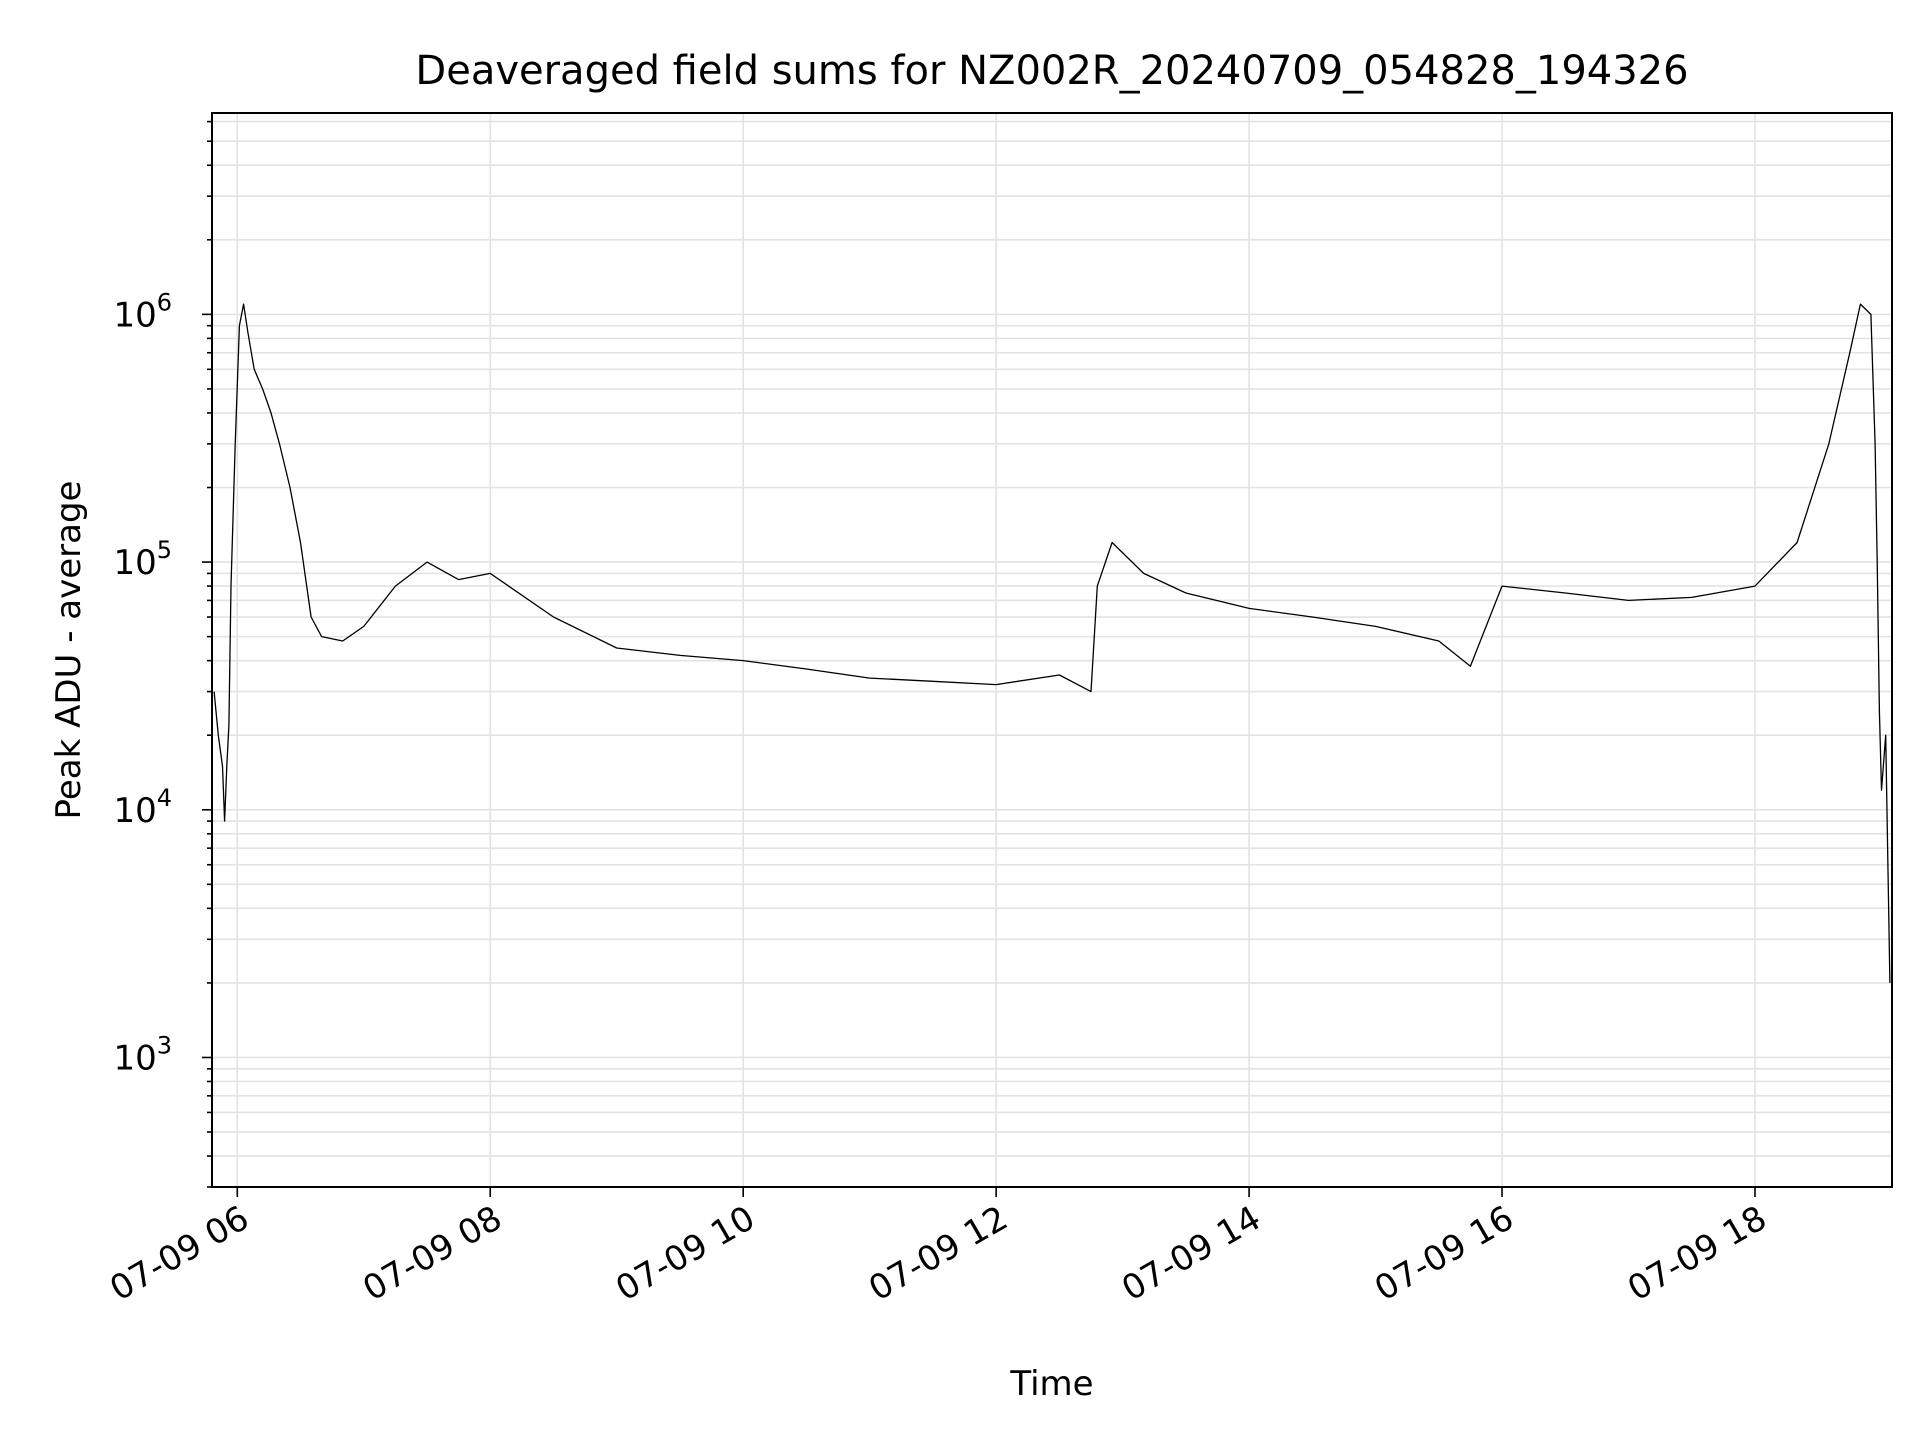  I want to click on y-tick-label: 10⁵, so click(142, 559).